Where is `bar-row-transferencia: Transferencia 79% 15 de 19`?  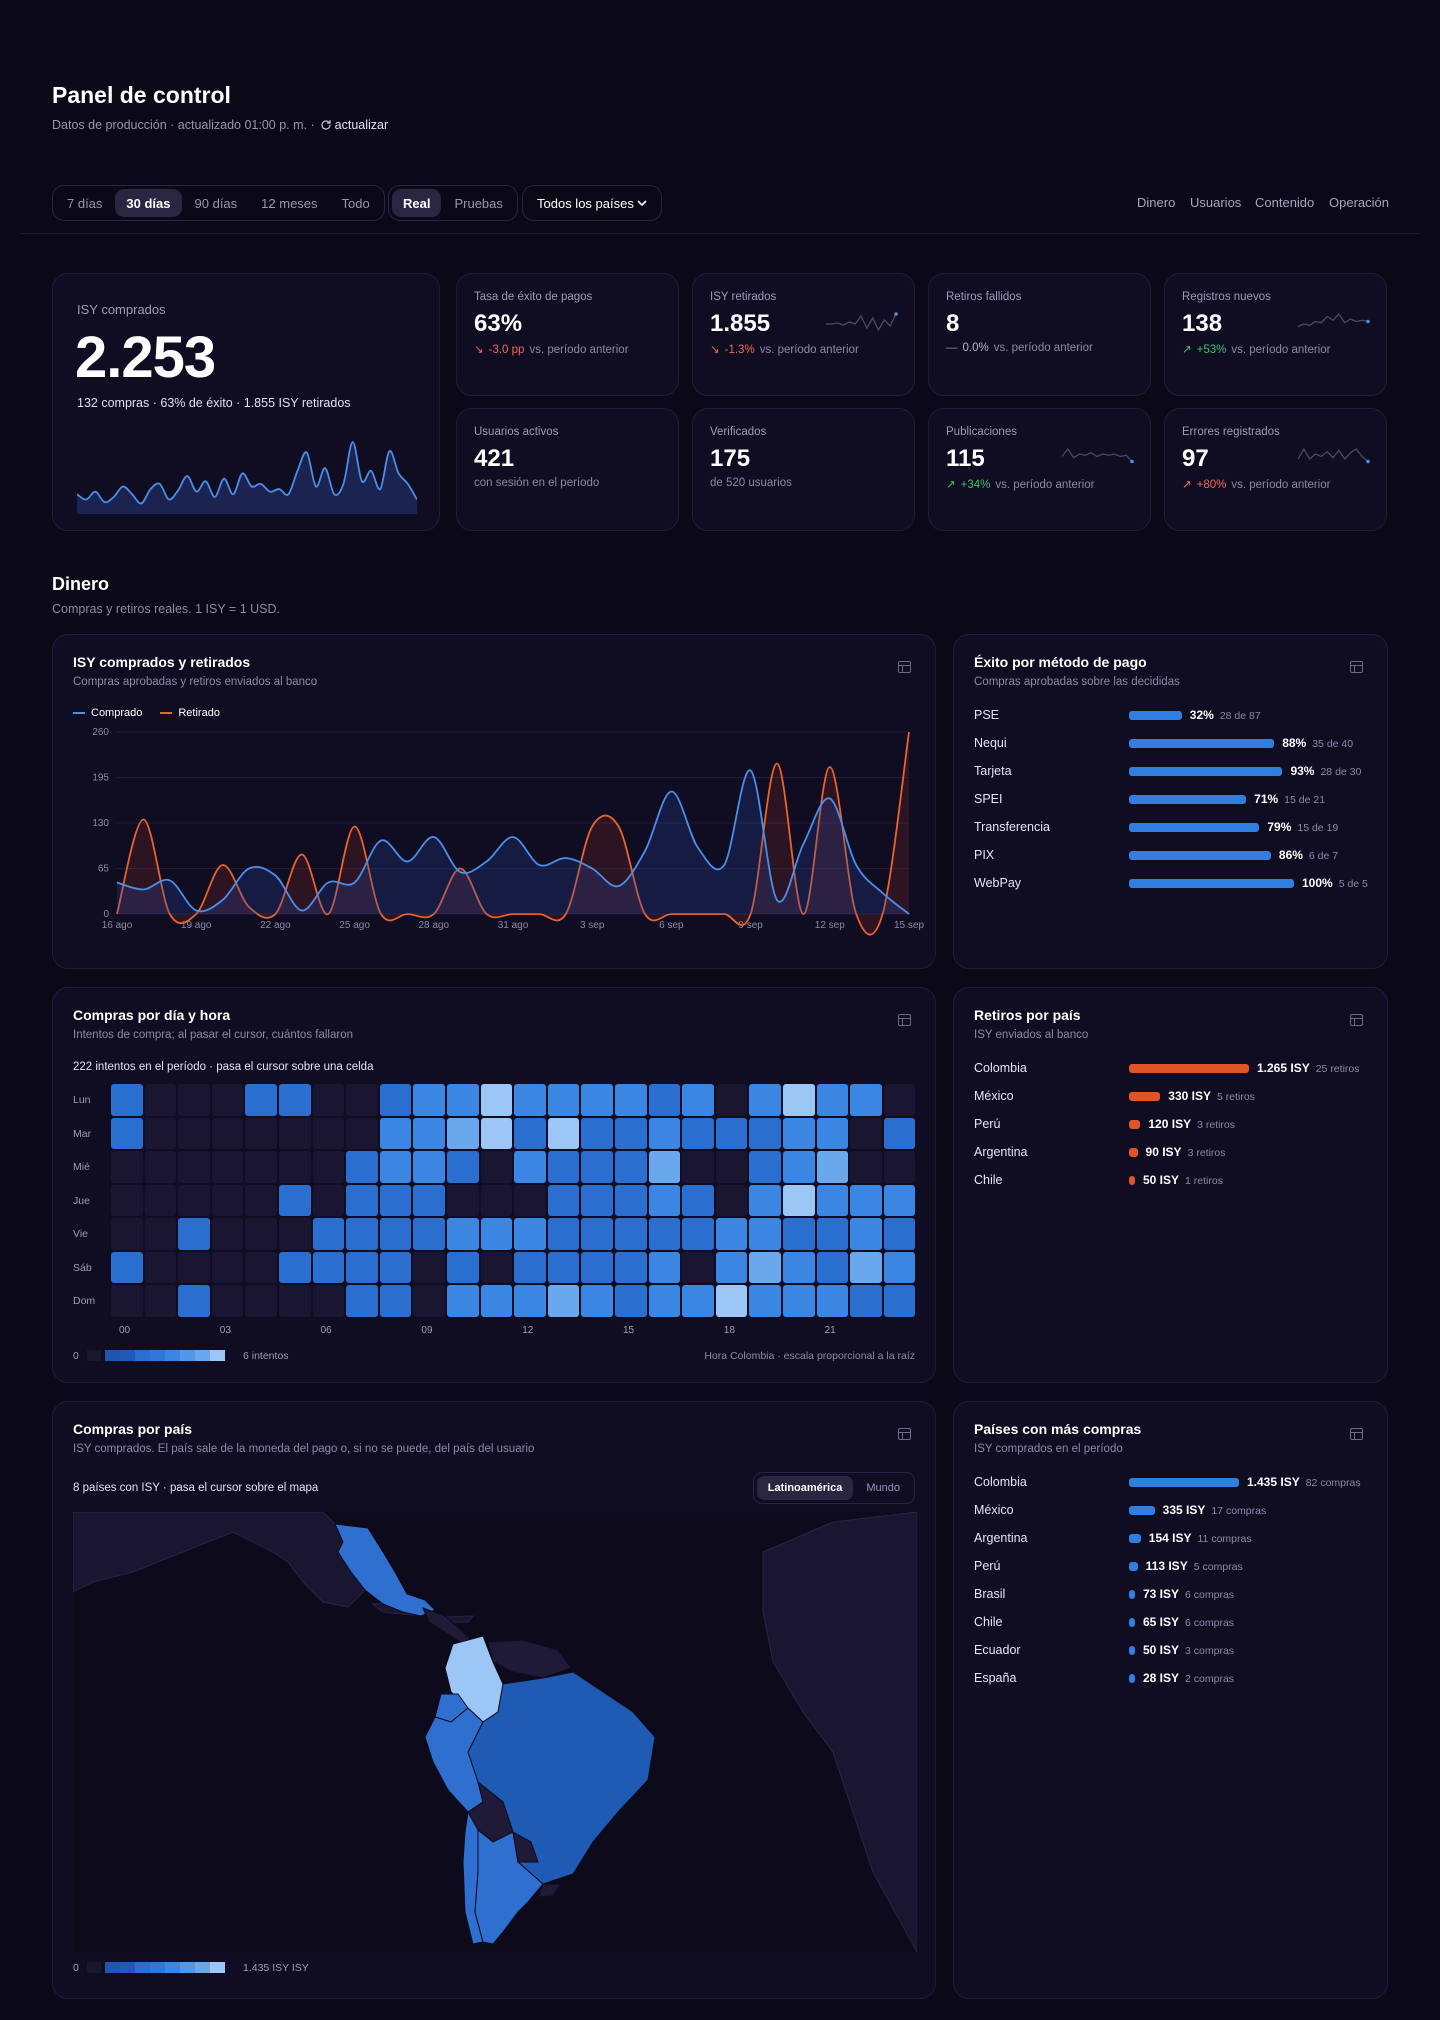
bar-row-transferencia: Transferencia 79% 15 de 19 is located at coordinates (1170, 827).